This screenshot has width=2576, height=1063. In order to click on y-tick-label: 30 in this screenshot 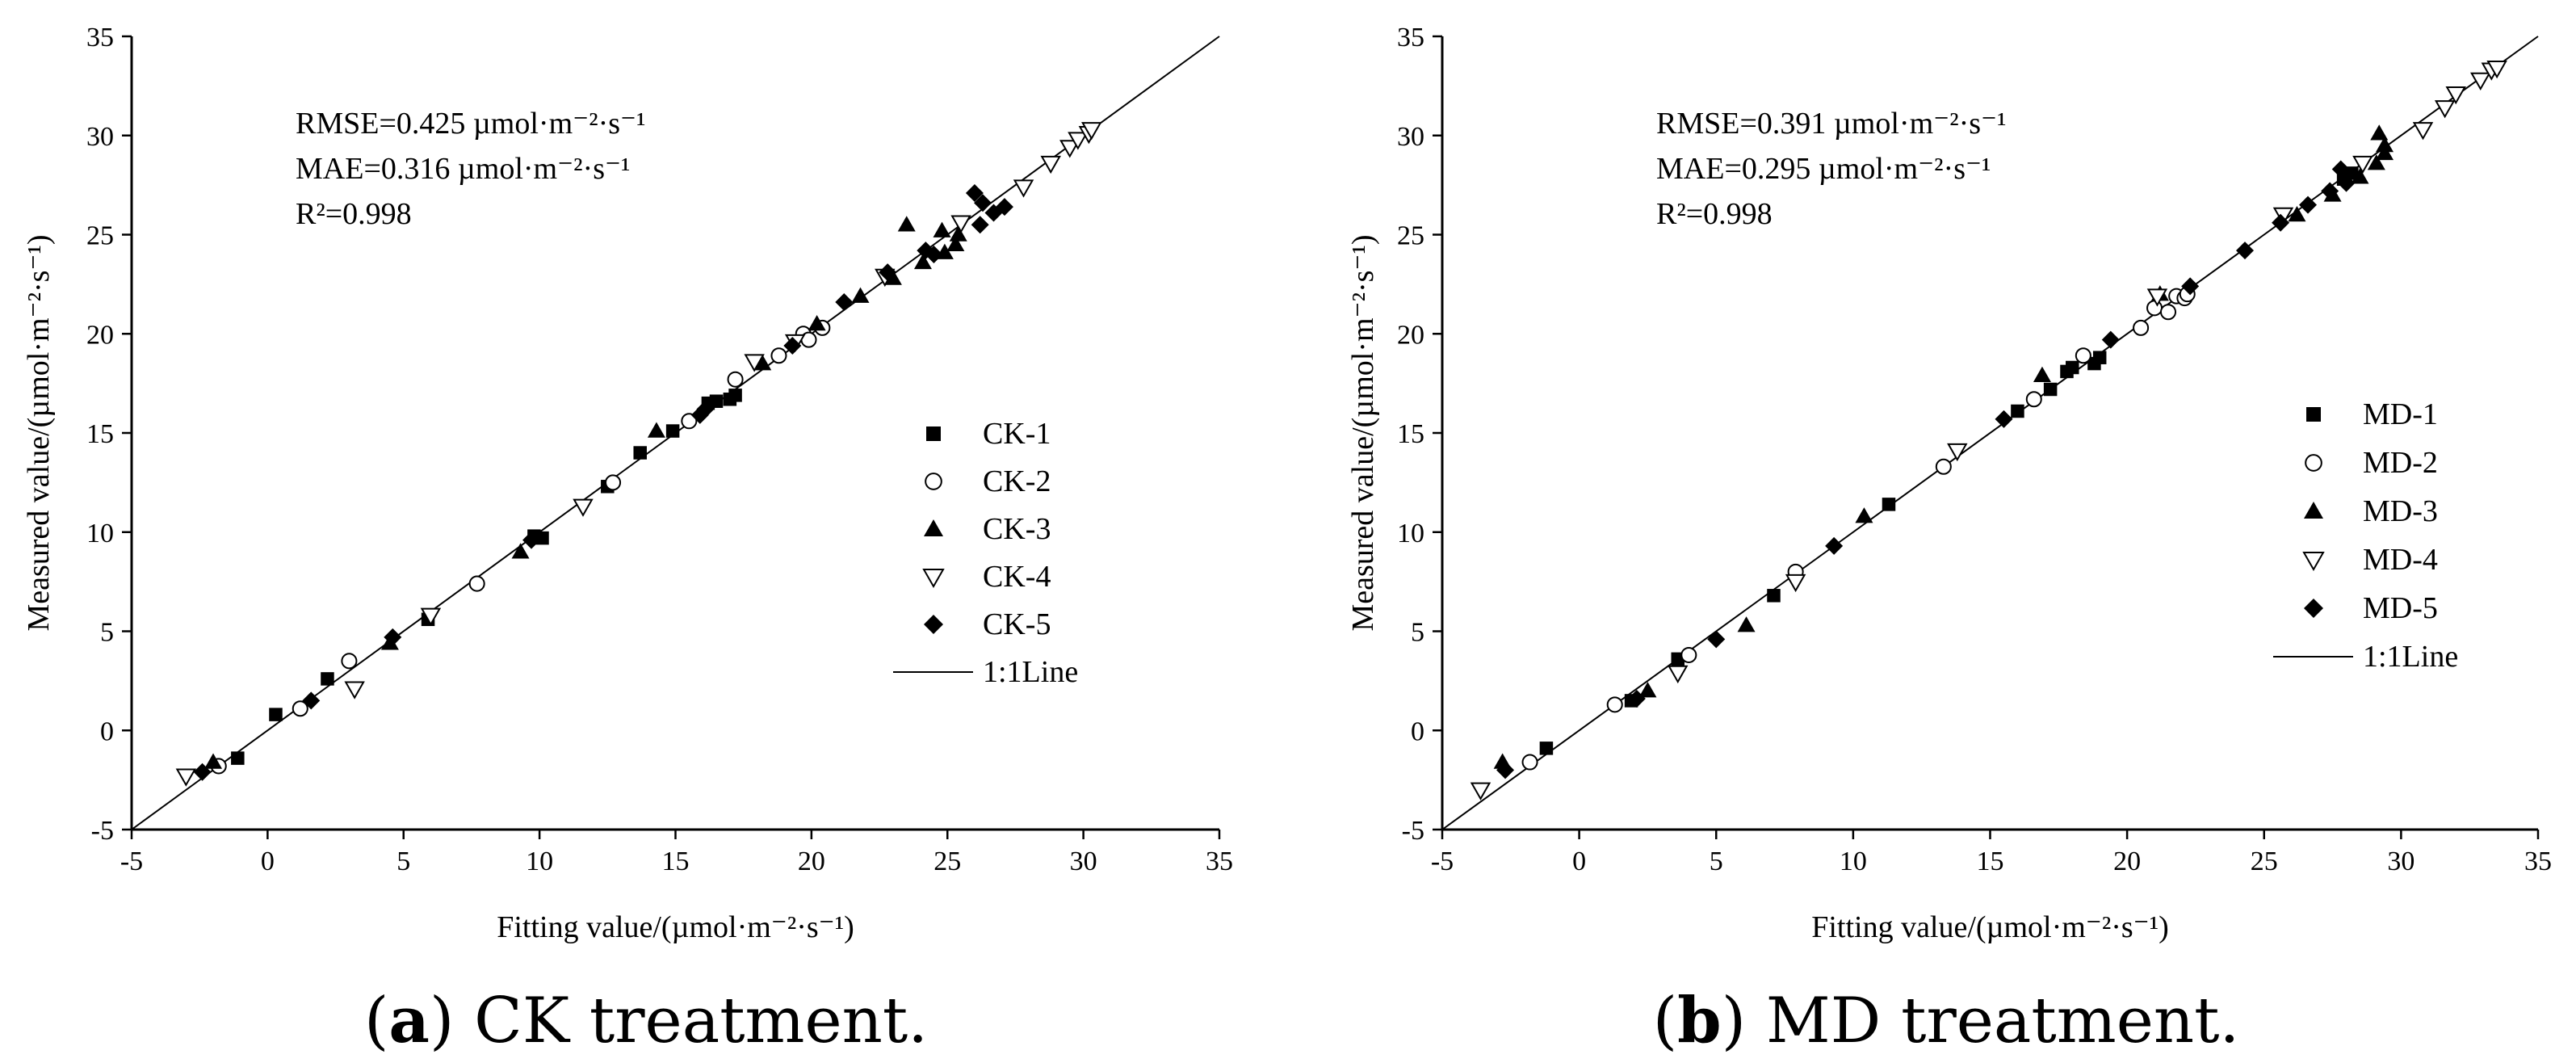, I will do `click(1410, 137)`.